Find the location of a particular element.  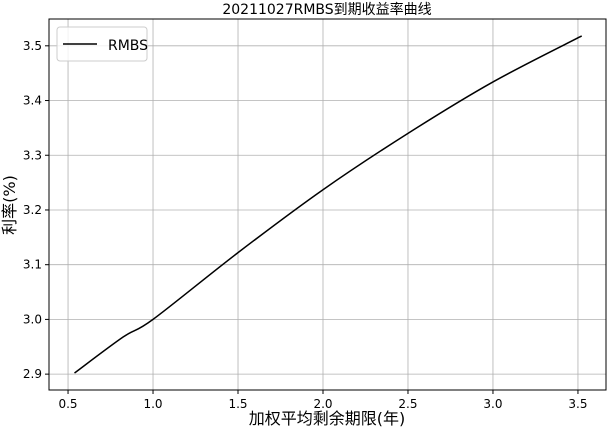

y-tick-label: 3.4 is located at coordinates (32, 101).